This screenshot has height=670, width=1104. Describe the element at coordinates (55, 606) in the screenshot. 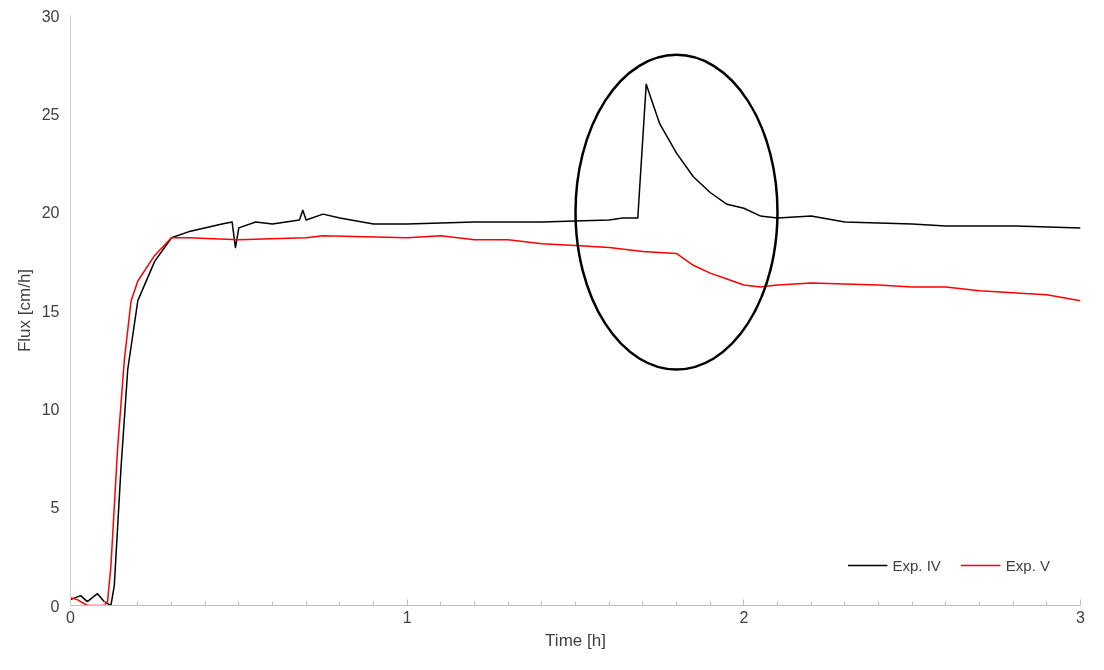

I see `y-tick-label: 0` at that location.